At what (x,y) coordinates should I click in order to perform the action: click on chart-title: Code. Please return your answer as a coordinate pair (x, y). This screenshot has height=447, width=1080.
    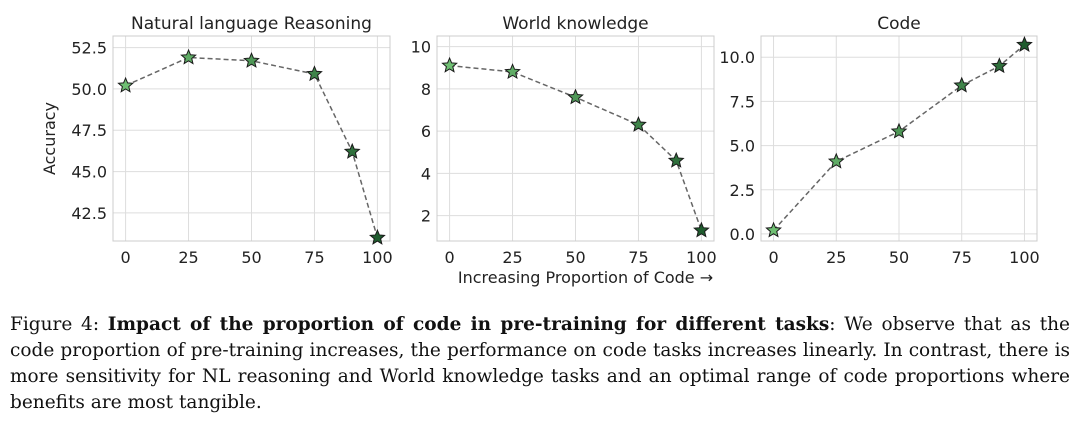
    Looking at the image, I should click on (899, 24).